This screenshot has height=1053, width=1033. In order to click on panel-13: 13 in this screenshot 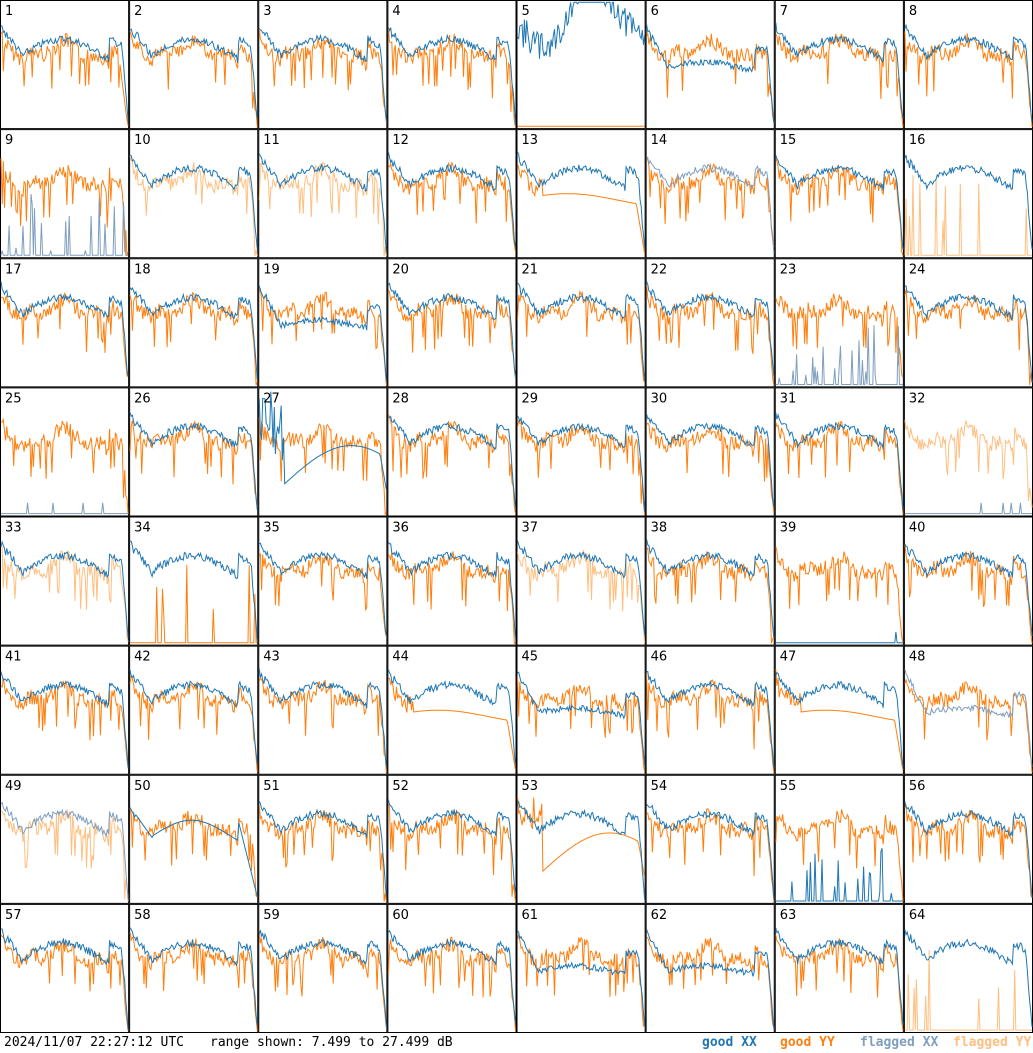, I will do `click(581, 194)`.